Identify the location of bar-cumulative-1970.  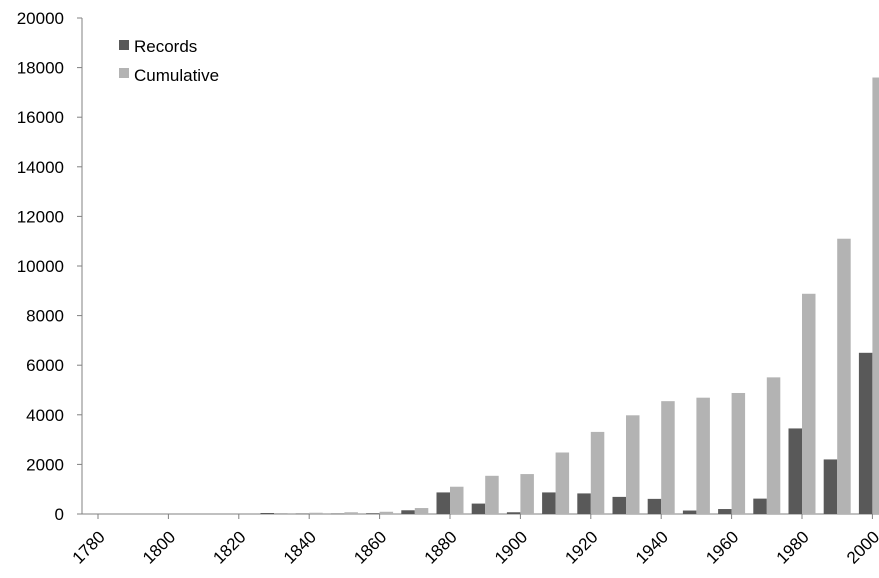
(773, 445).